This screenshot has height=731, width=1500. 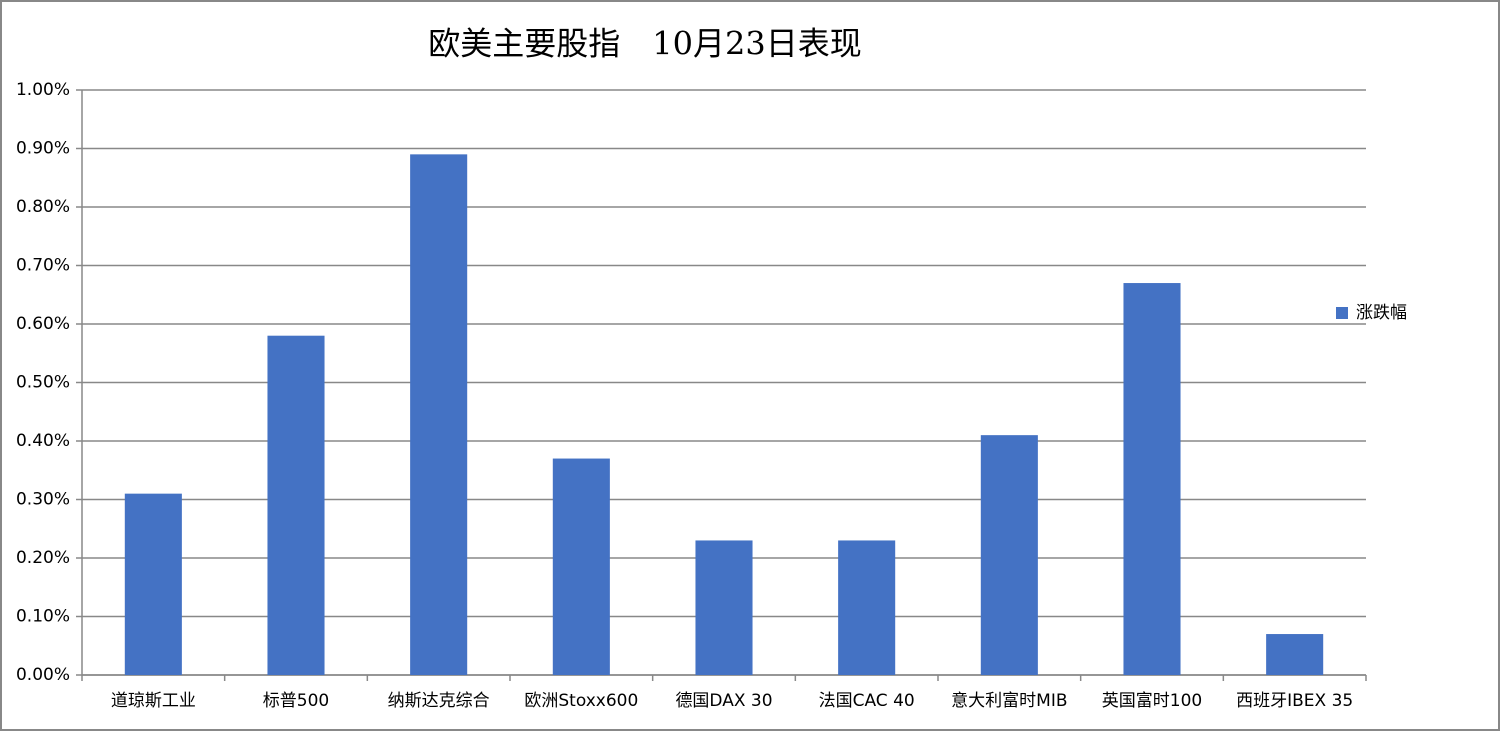 I want to click on legend-label: 涨跌幅, so click(x=1381, y=313).